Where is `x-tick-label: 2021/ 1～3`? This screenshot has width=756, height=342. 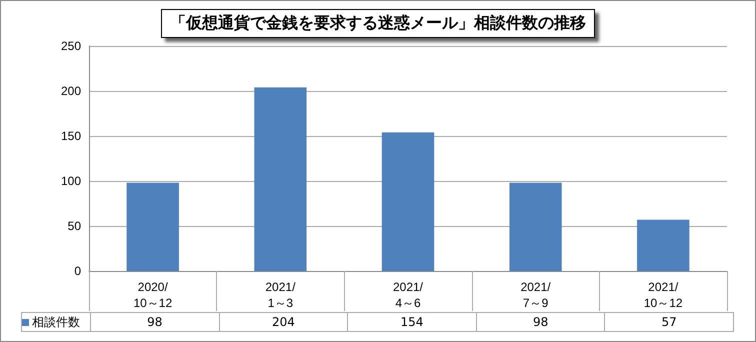 x-tick-label: 2021/ 1～3 is located at coordinates (280, 295).